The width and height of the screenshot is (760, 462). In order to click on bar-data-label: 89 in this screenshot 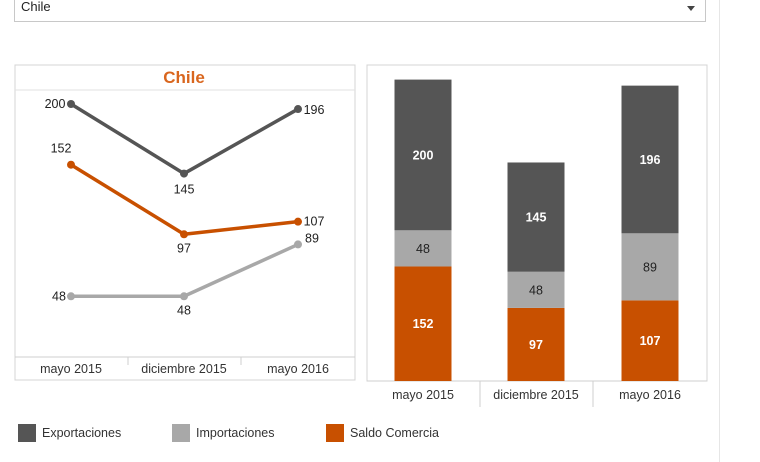, I will do `click(650, 267)`.